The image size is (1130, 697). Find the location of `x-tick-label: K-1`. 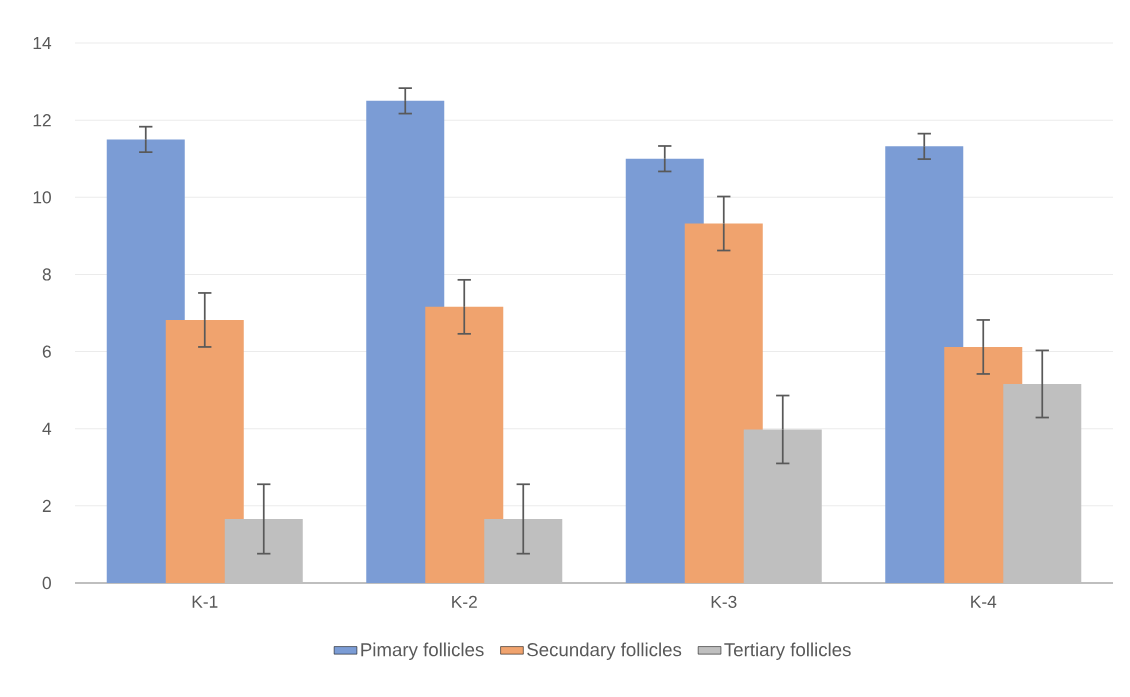

x-tick-label: K-1 is located at coordinates (205, 601).